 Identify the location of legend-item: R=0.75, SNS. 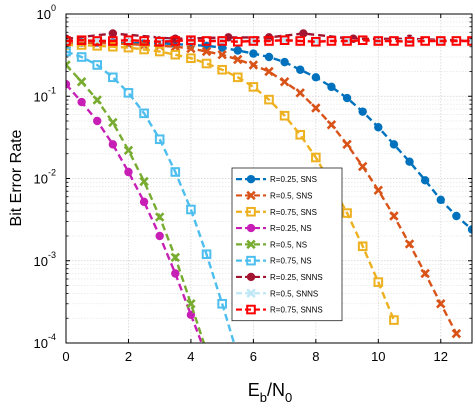
(276, 211).